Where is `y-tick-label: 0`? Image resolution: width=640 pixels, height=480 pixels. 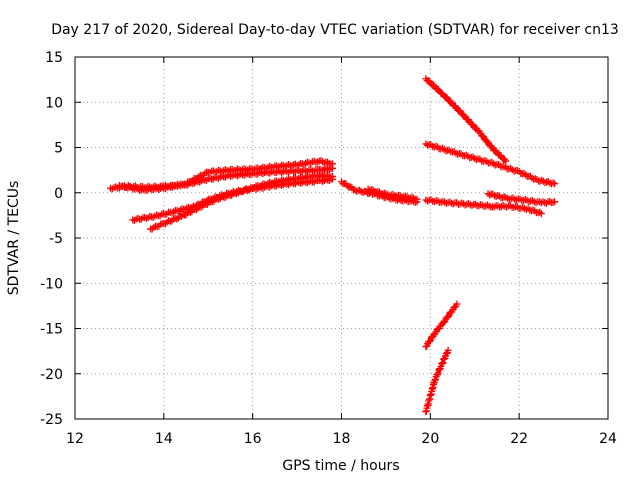 y-tick-label: 0 is located at coordinates (58, 194).